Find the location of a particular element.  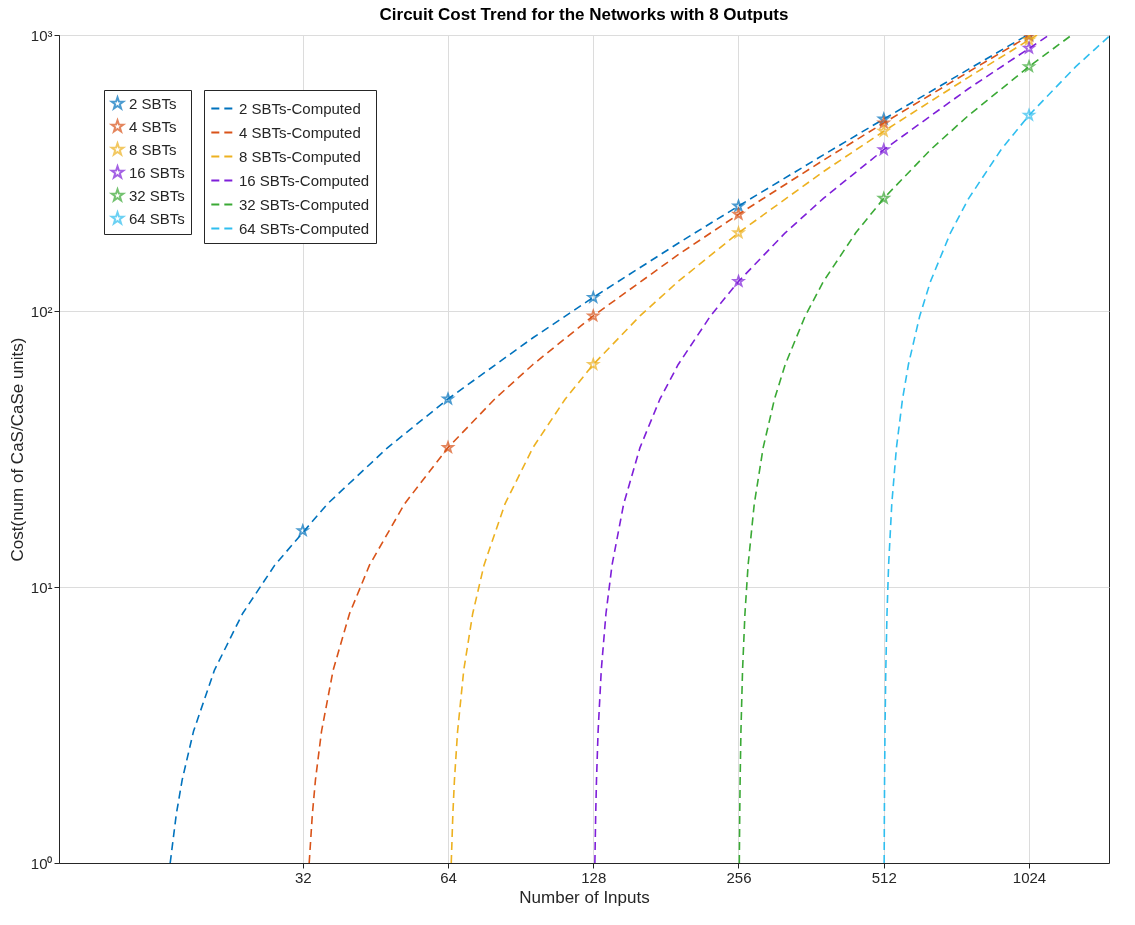

legend-label: 4 SBTs-Computed is located at coordinates (300, 132).